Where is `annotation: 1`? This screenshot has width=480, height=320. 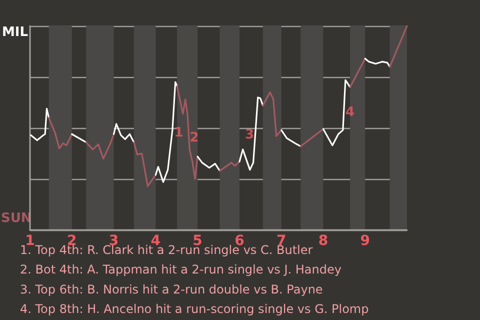
annotation: 1 is located at coordinates (179, 133).